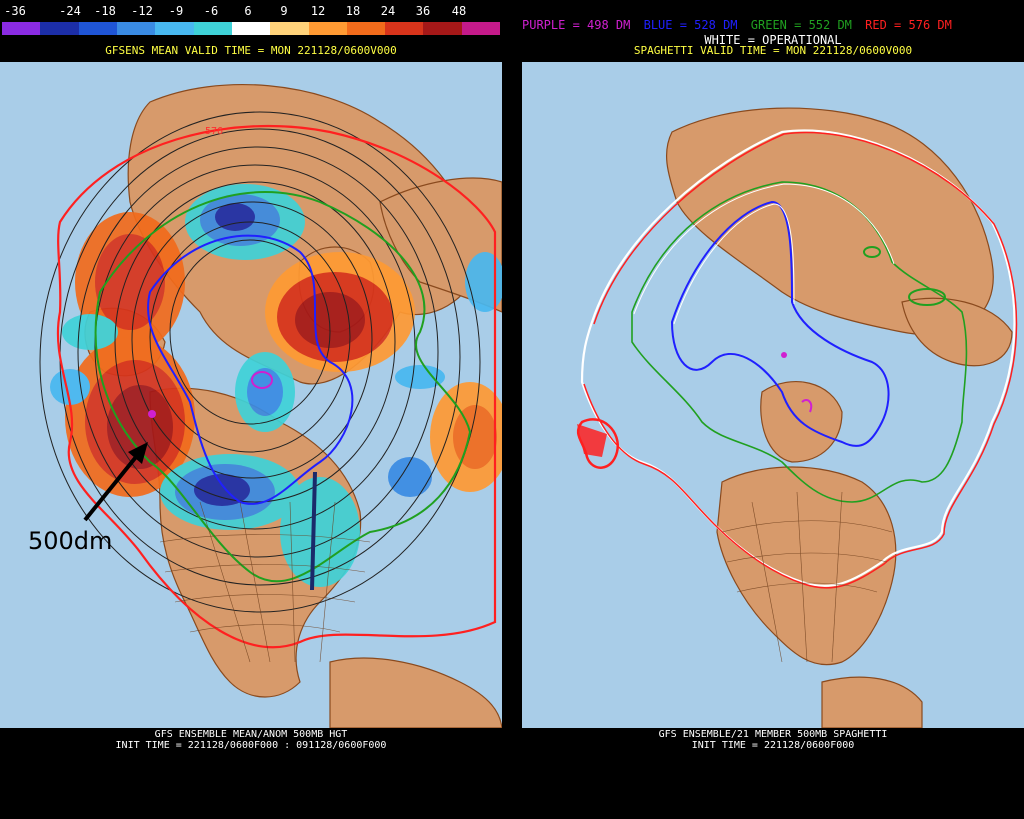  Describe the element at coordinates (598, 443) in the screenshot. I see `red-cutoff-loop` at that location.